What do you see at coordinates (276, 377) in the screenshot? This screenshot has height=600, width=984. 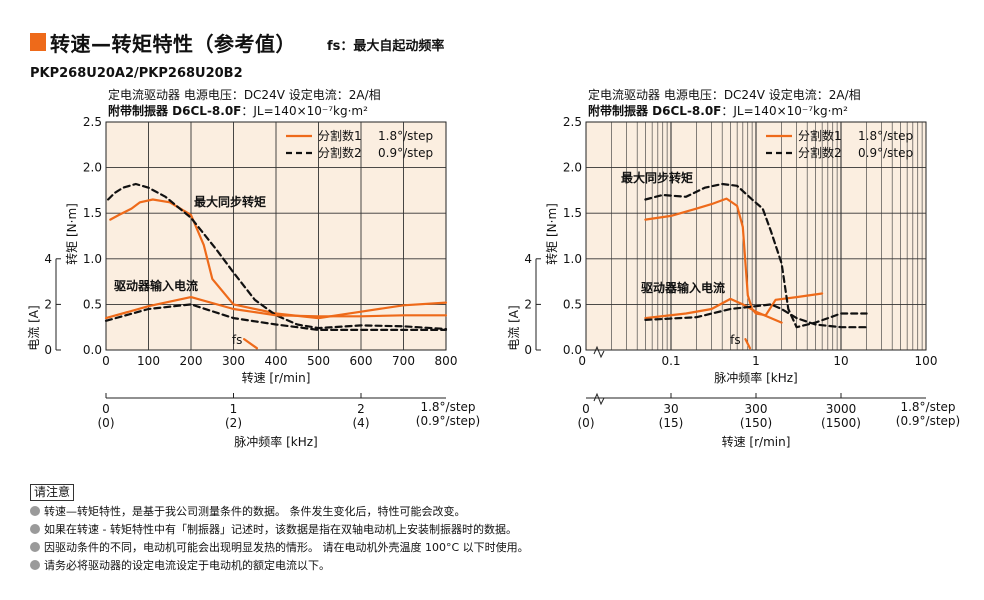 I see `x-axis-title: 转速 [r/min]` at bounding box center [276, 377].